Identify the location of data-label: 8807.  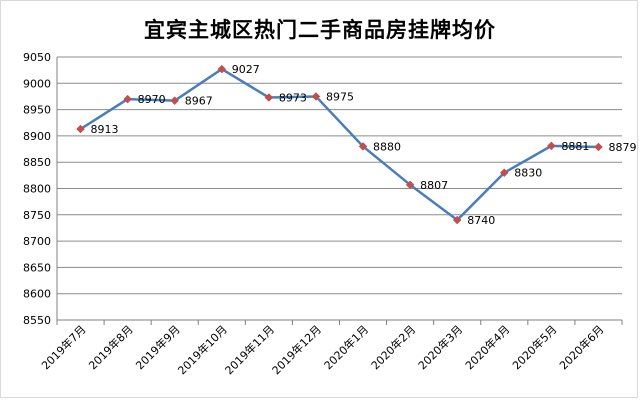
(434, 185).